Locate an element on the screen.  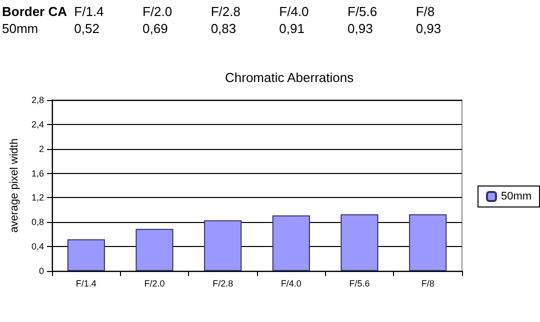
y-tick-label: 1,6 is located at coordinates (37, 173).